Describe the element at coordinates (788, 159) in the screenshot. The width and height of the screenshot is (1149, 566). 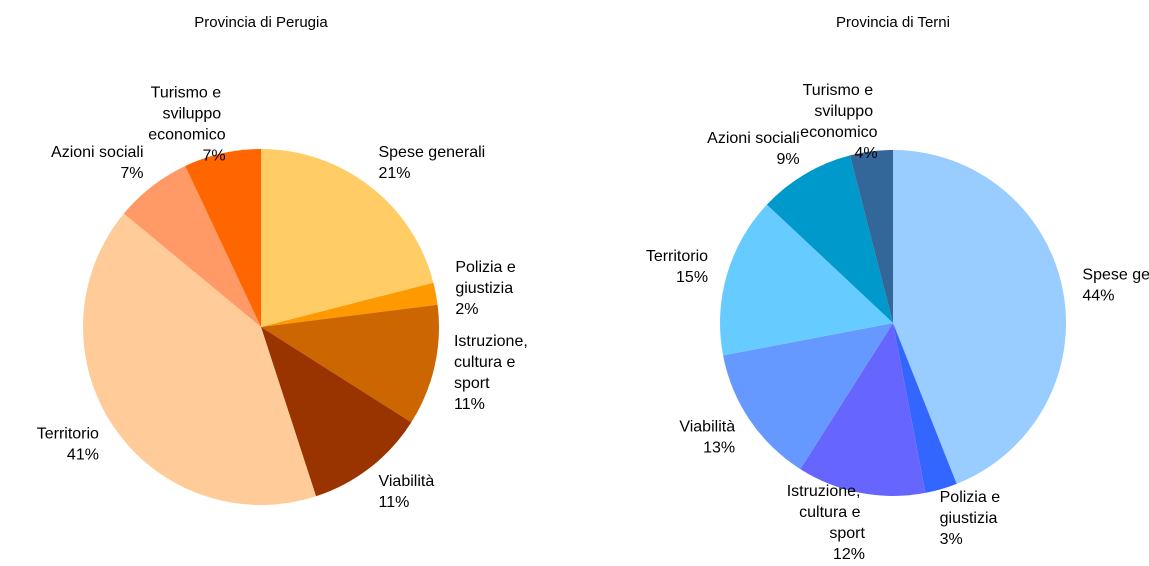
I see `slice-value-label: 9%` at that location.